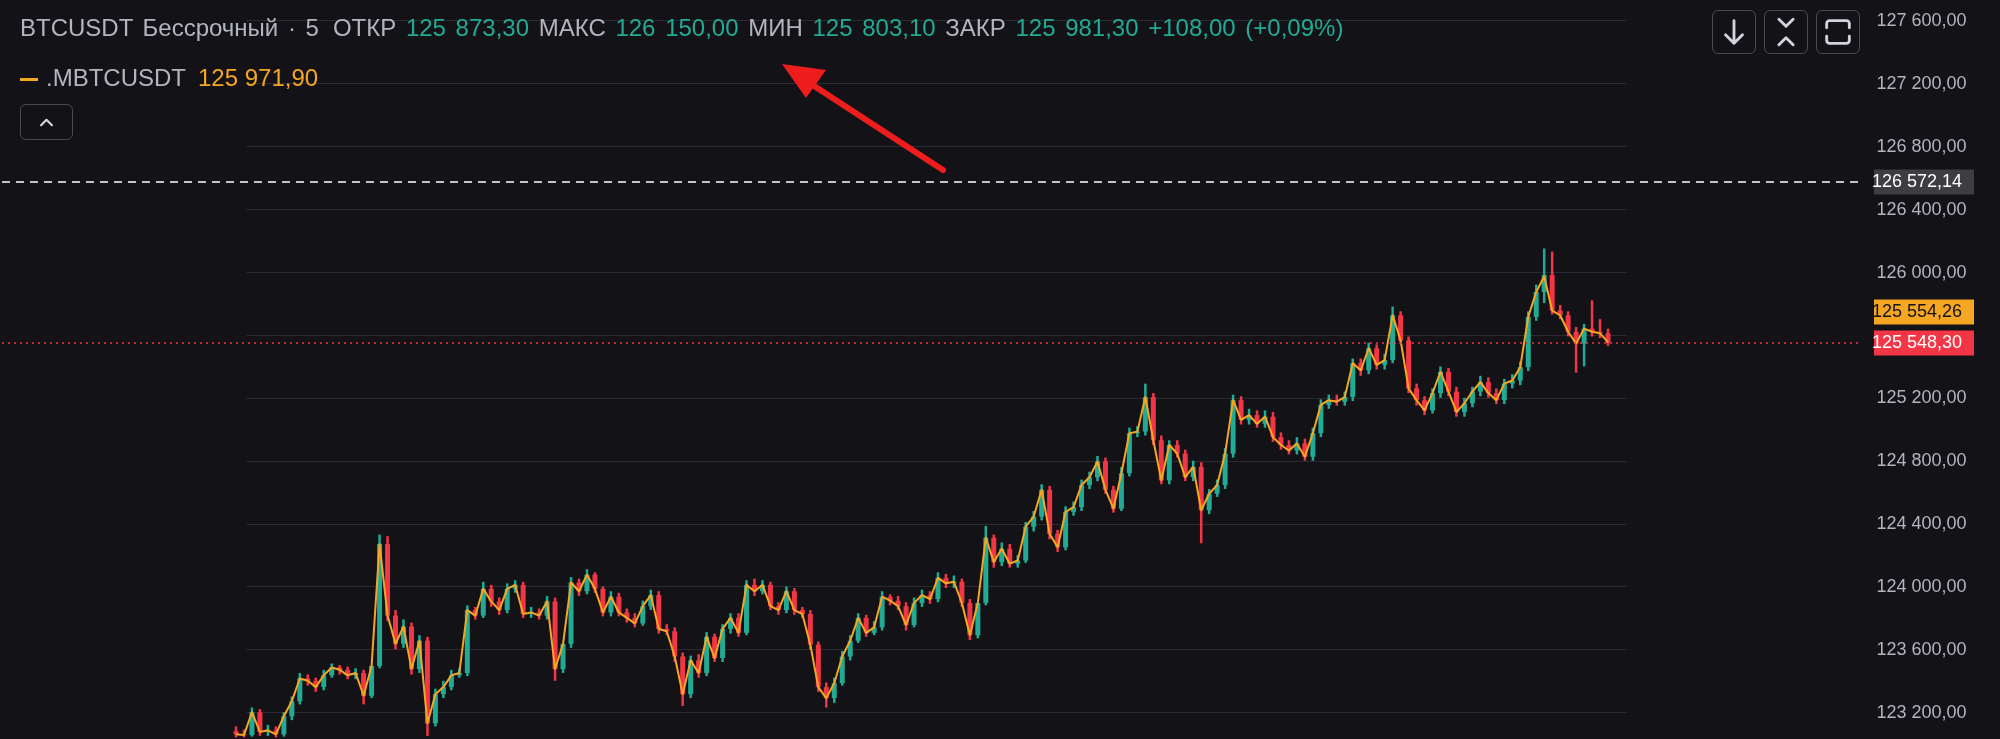 This screenshot has width=2000, height=739. What do you see at coordinates (1921, 145) in the screenshot?
I see `y-tick-label: 126 800,00` at bounding box center [1921, 145].